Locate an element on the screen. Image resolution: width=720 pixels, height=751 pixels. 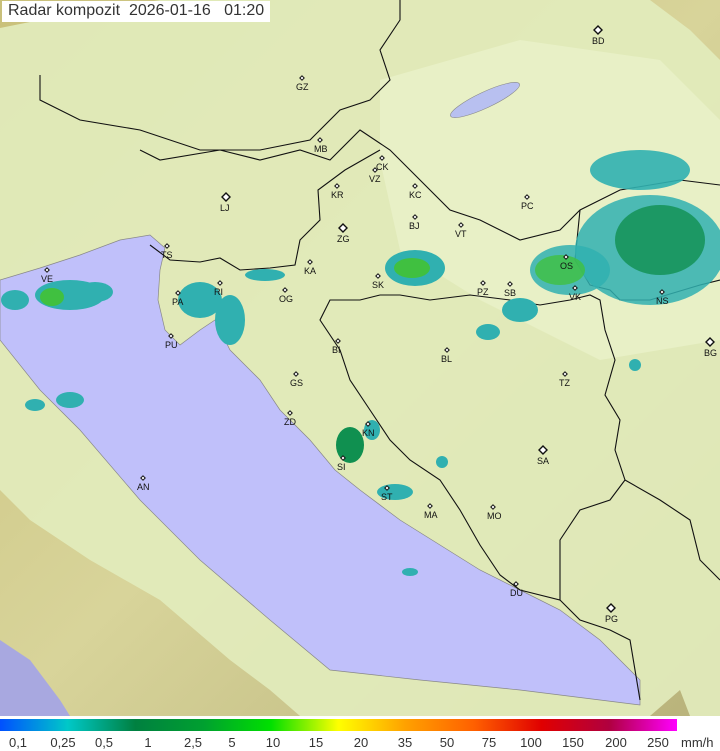
station-pu: PU is located at coordinates (171, 341).